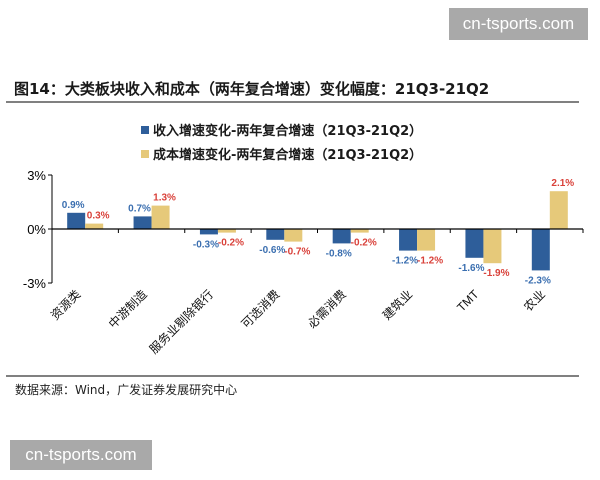  I want to click on chart-title: 图14：大类板块收入和成本（两年复合增速）变化幅度：21Q3-21Q2, so click(252, 89).